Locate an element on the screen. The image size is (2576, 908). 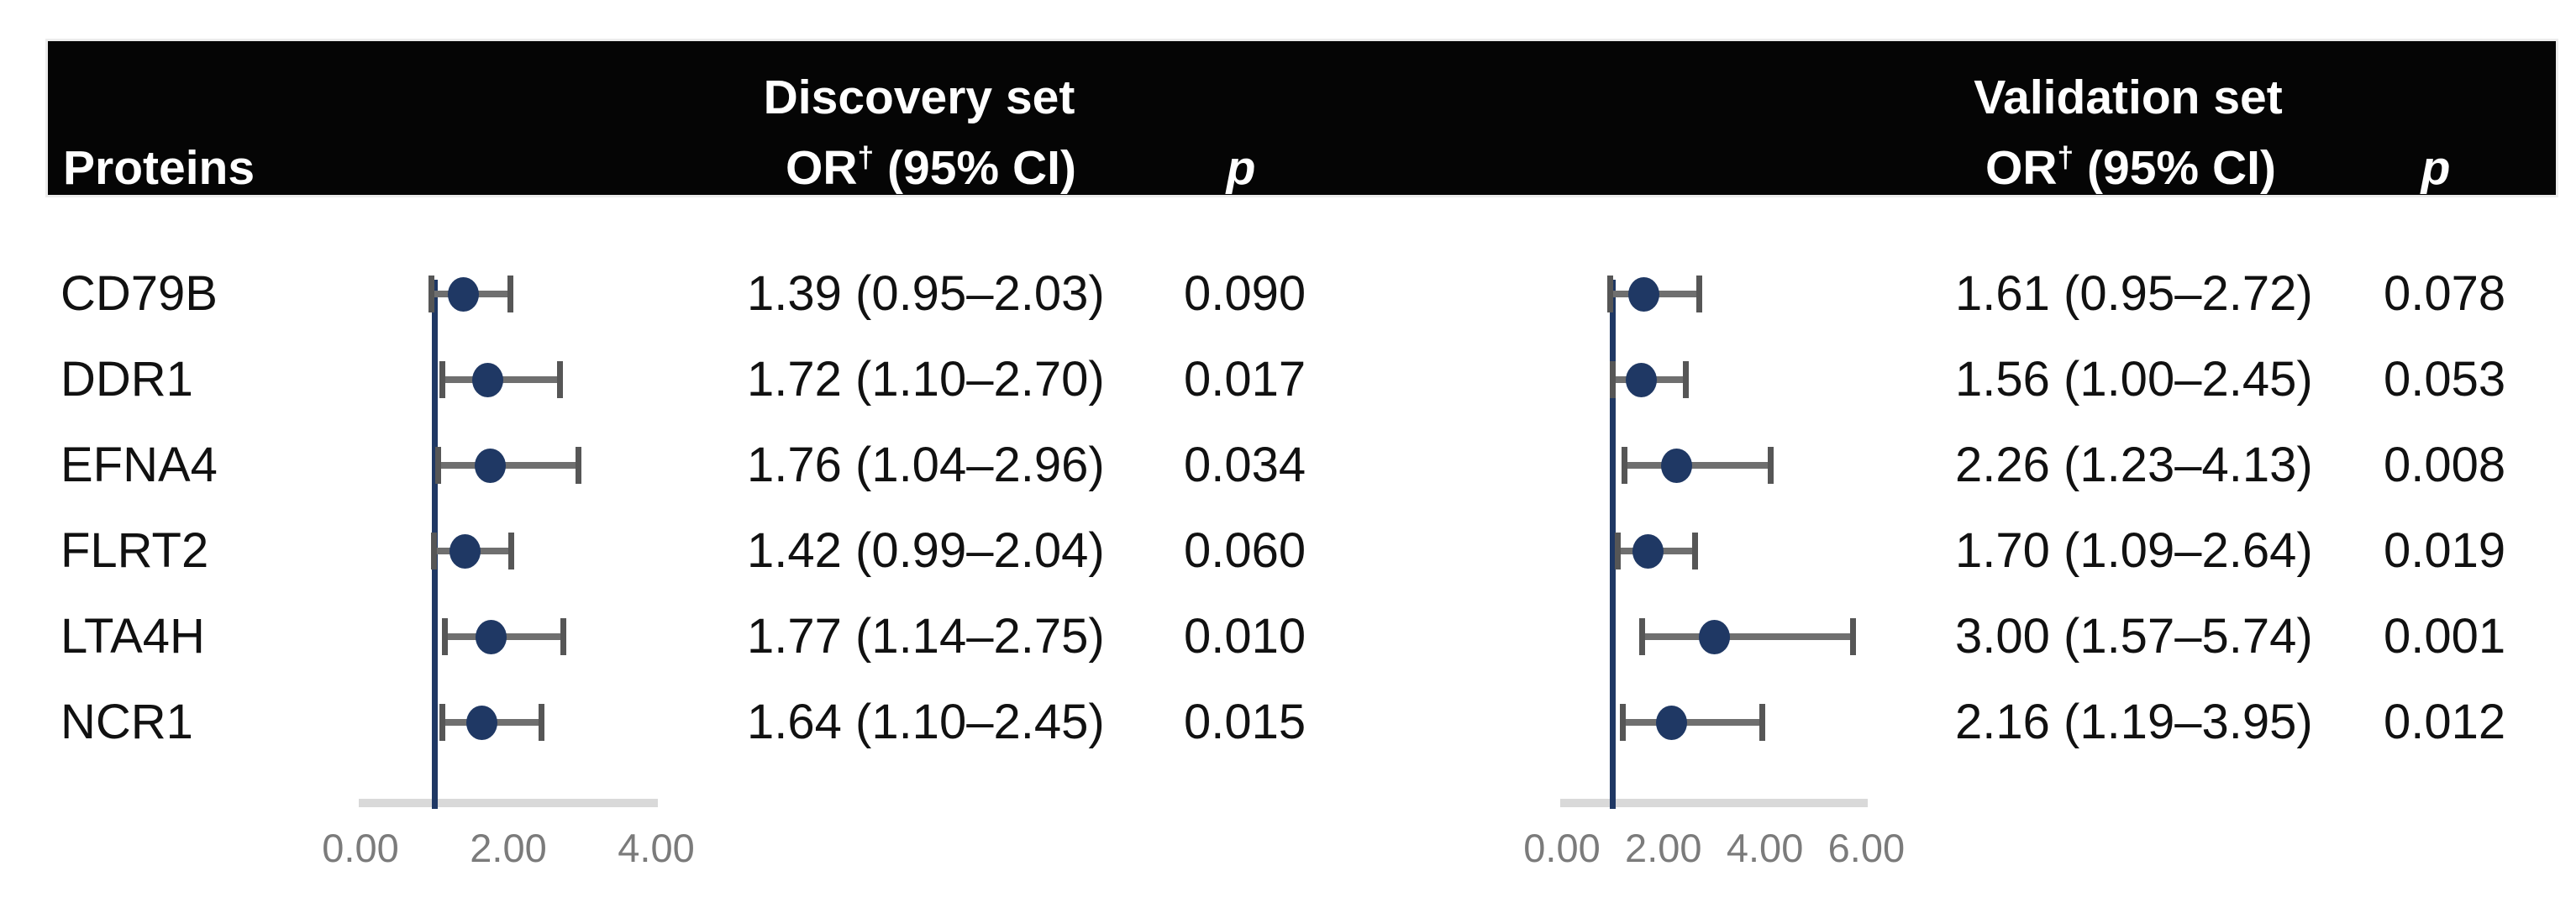
protein-label: LTA4H is located at coordinates (132, 636).